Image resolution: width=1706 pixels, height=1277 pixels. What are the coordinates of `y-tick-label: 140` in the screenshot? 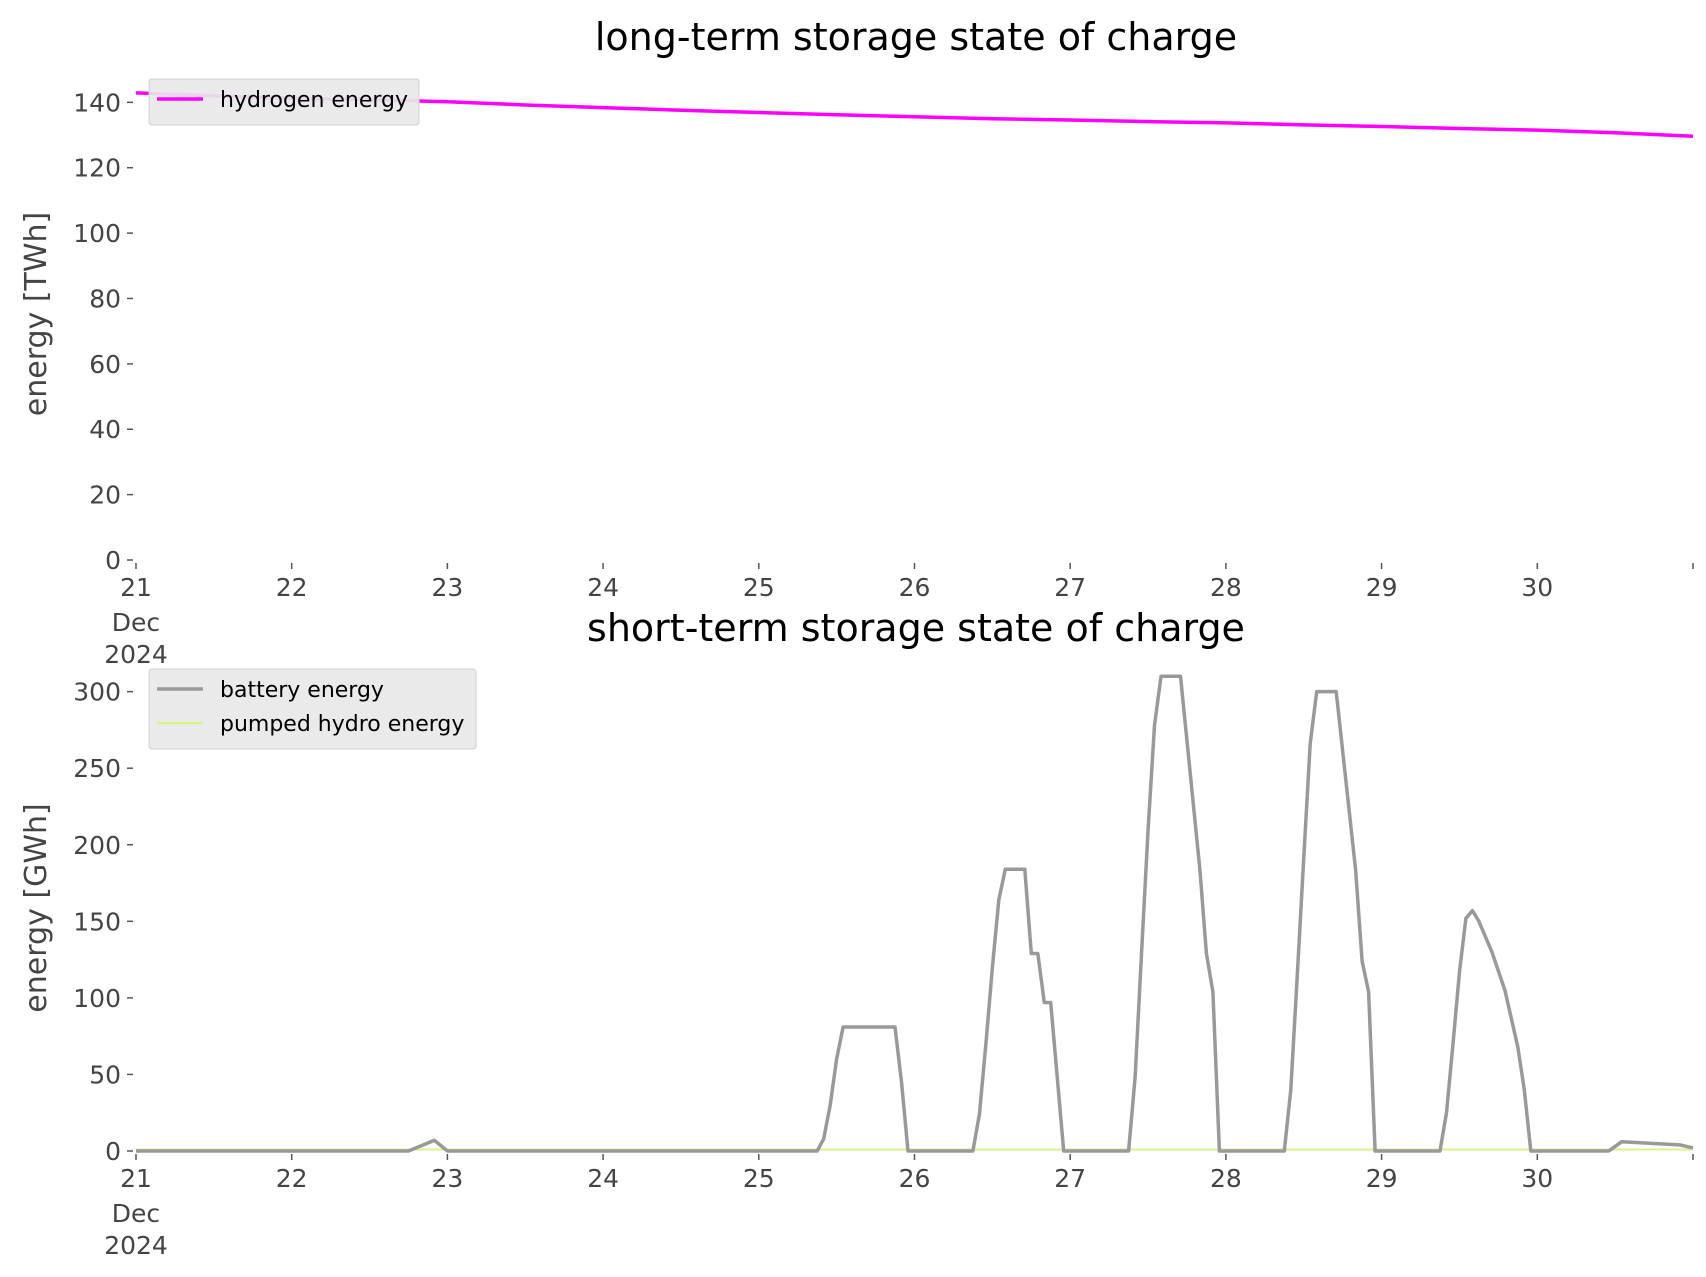 It's located at (97, 102).